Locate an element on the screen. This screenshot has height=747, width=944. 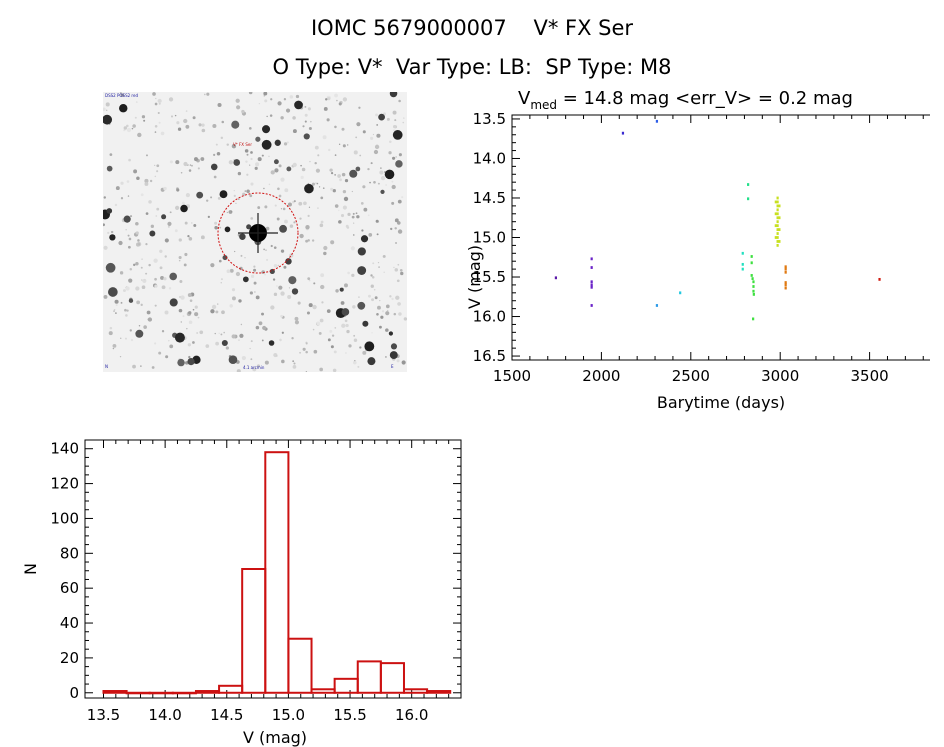
histogram-ytick-label: 60 is located at coordinates (69, 588).